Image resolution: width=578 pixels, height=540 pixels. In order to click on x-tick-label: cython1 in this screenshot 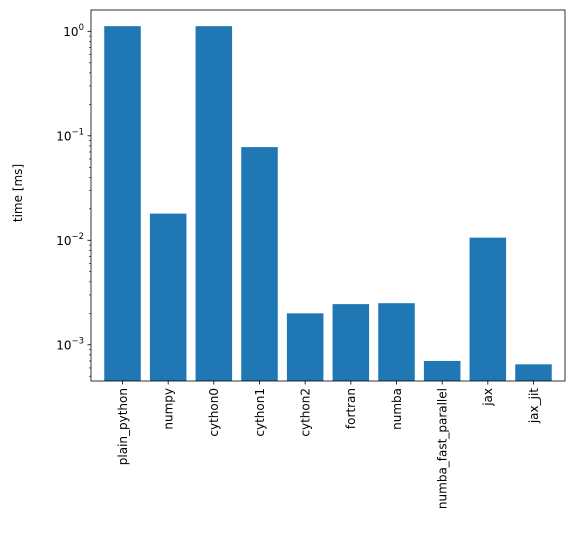, I will do `click(260, 412)`.